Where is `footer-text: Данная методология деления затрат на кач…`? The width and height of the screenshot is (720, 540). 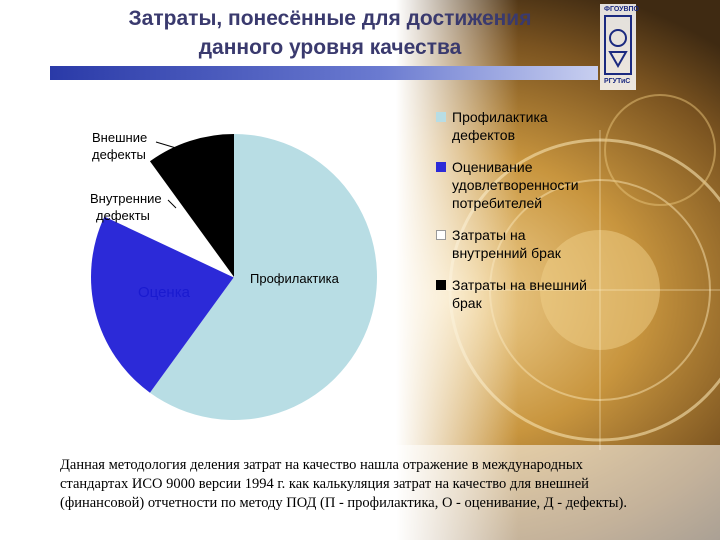
footer-text: Данная методология деления затрат на кач… is located at coordinates (380, 484).